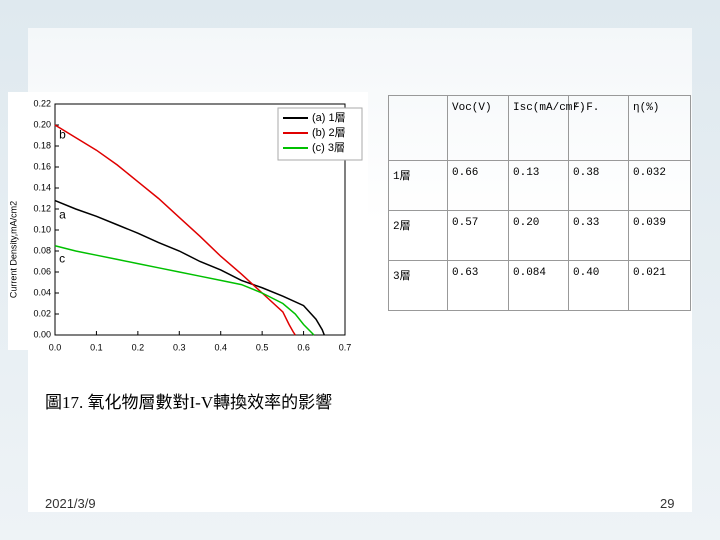  Describe the element at coordinates (659, 128) in the screenshot. I see `table-cell: η(%)` at that location.